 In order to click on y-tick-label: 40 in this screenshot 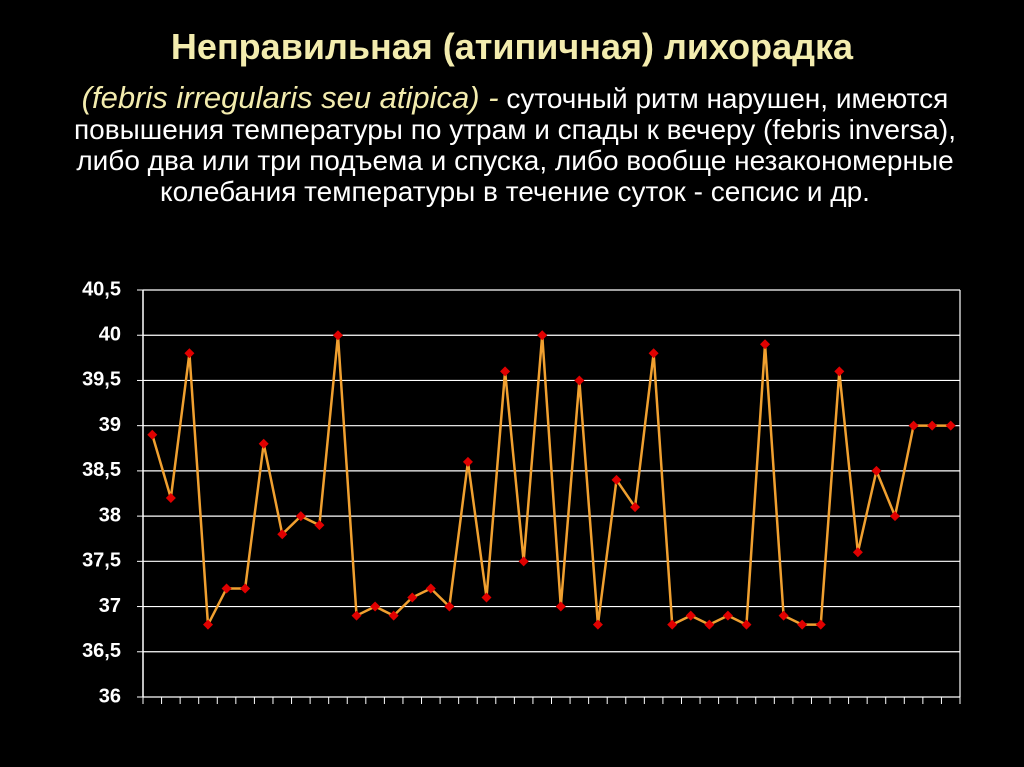, I will do `click(110, 335)`.